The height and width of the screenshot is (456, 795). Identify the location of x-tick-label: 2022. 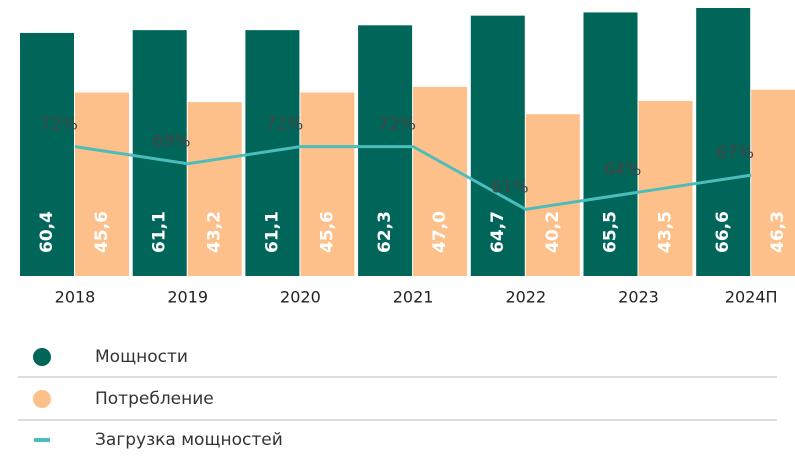
(525, 297).